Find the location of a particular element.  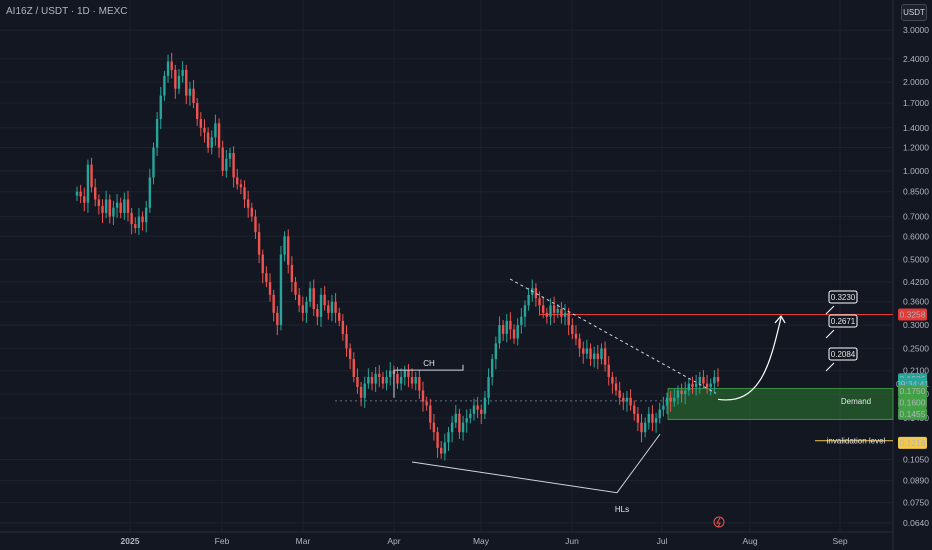

price-axis-label: 2.0000 is located at coordinates (916, 82).